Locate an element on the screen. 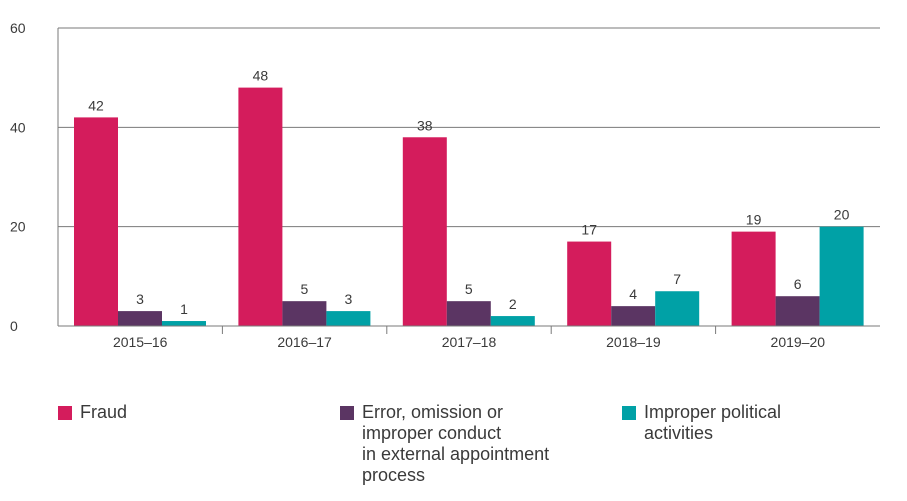 The height and width of the screenshot is (501, 907). data-label: 1 is located at coordinates (184, 309).